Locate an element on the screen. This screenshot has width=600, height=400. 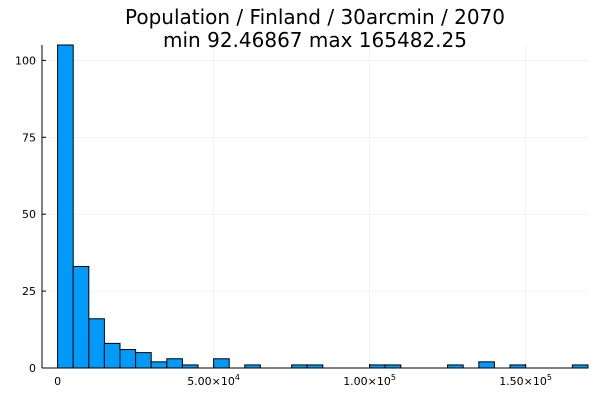
x-tick-label-3: 1.50×10⁵ is located at coordinates (525, 380).